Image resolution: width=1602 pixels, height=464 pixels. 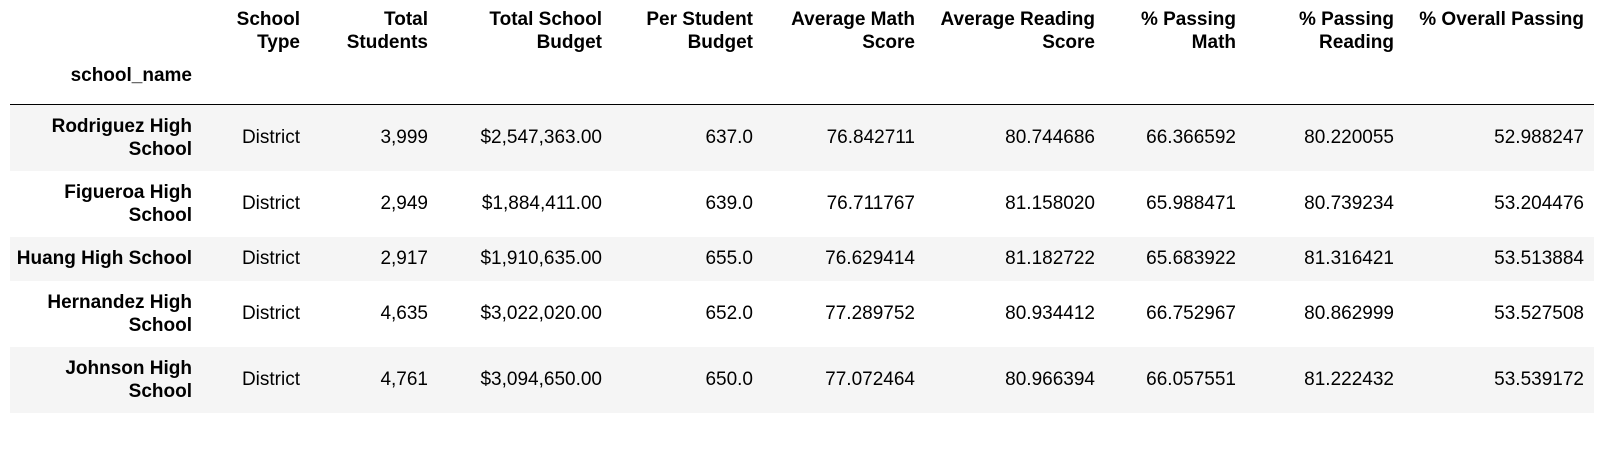 I want to click on cell-total-school-budget: $1,884,411.00, so click(x=541, y=203).